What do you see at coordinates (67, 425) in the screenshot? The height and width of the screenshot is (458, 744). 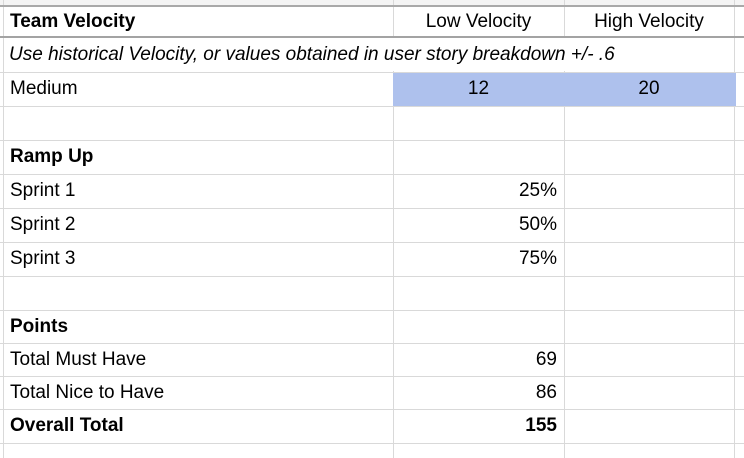 I see `cell-overall-total-label: Overall Total` at bounding box center [67, 425].